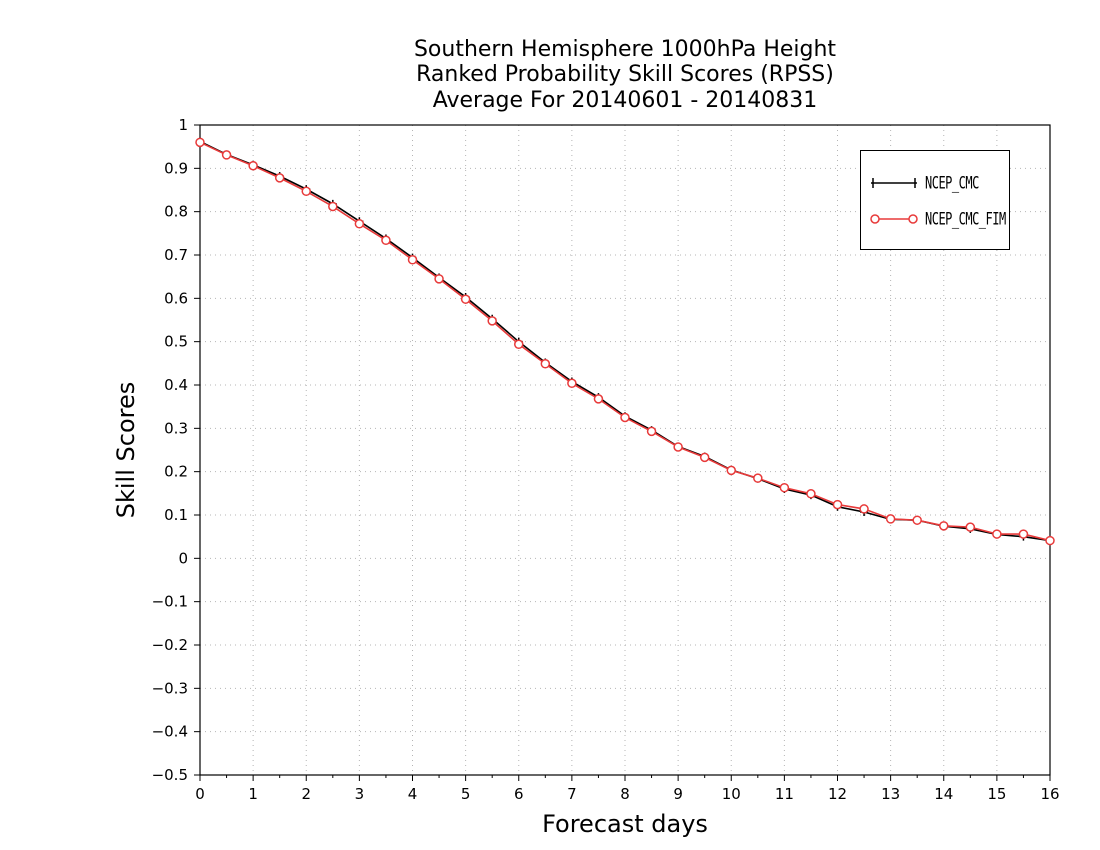 The image size is (1100, 850). I want to click on y-tick-label-15: 1, so click(183, 125).